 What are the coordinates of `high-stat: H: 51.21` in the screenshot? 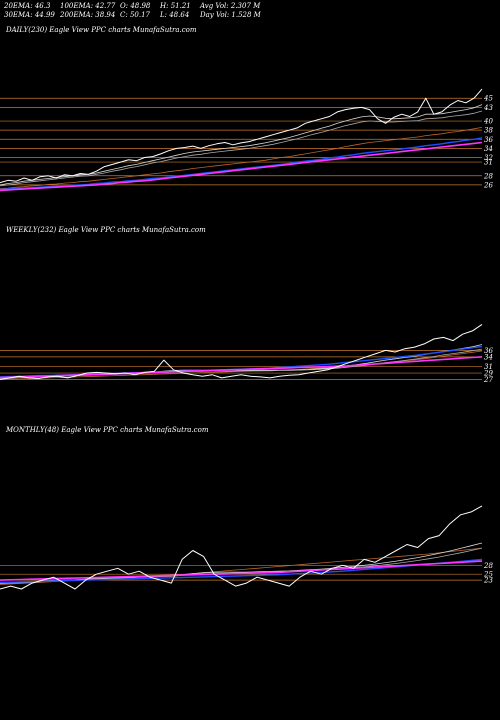 It's located at (175, 6).